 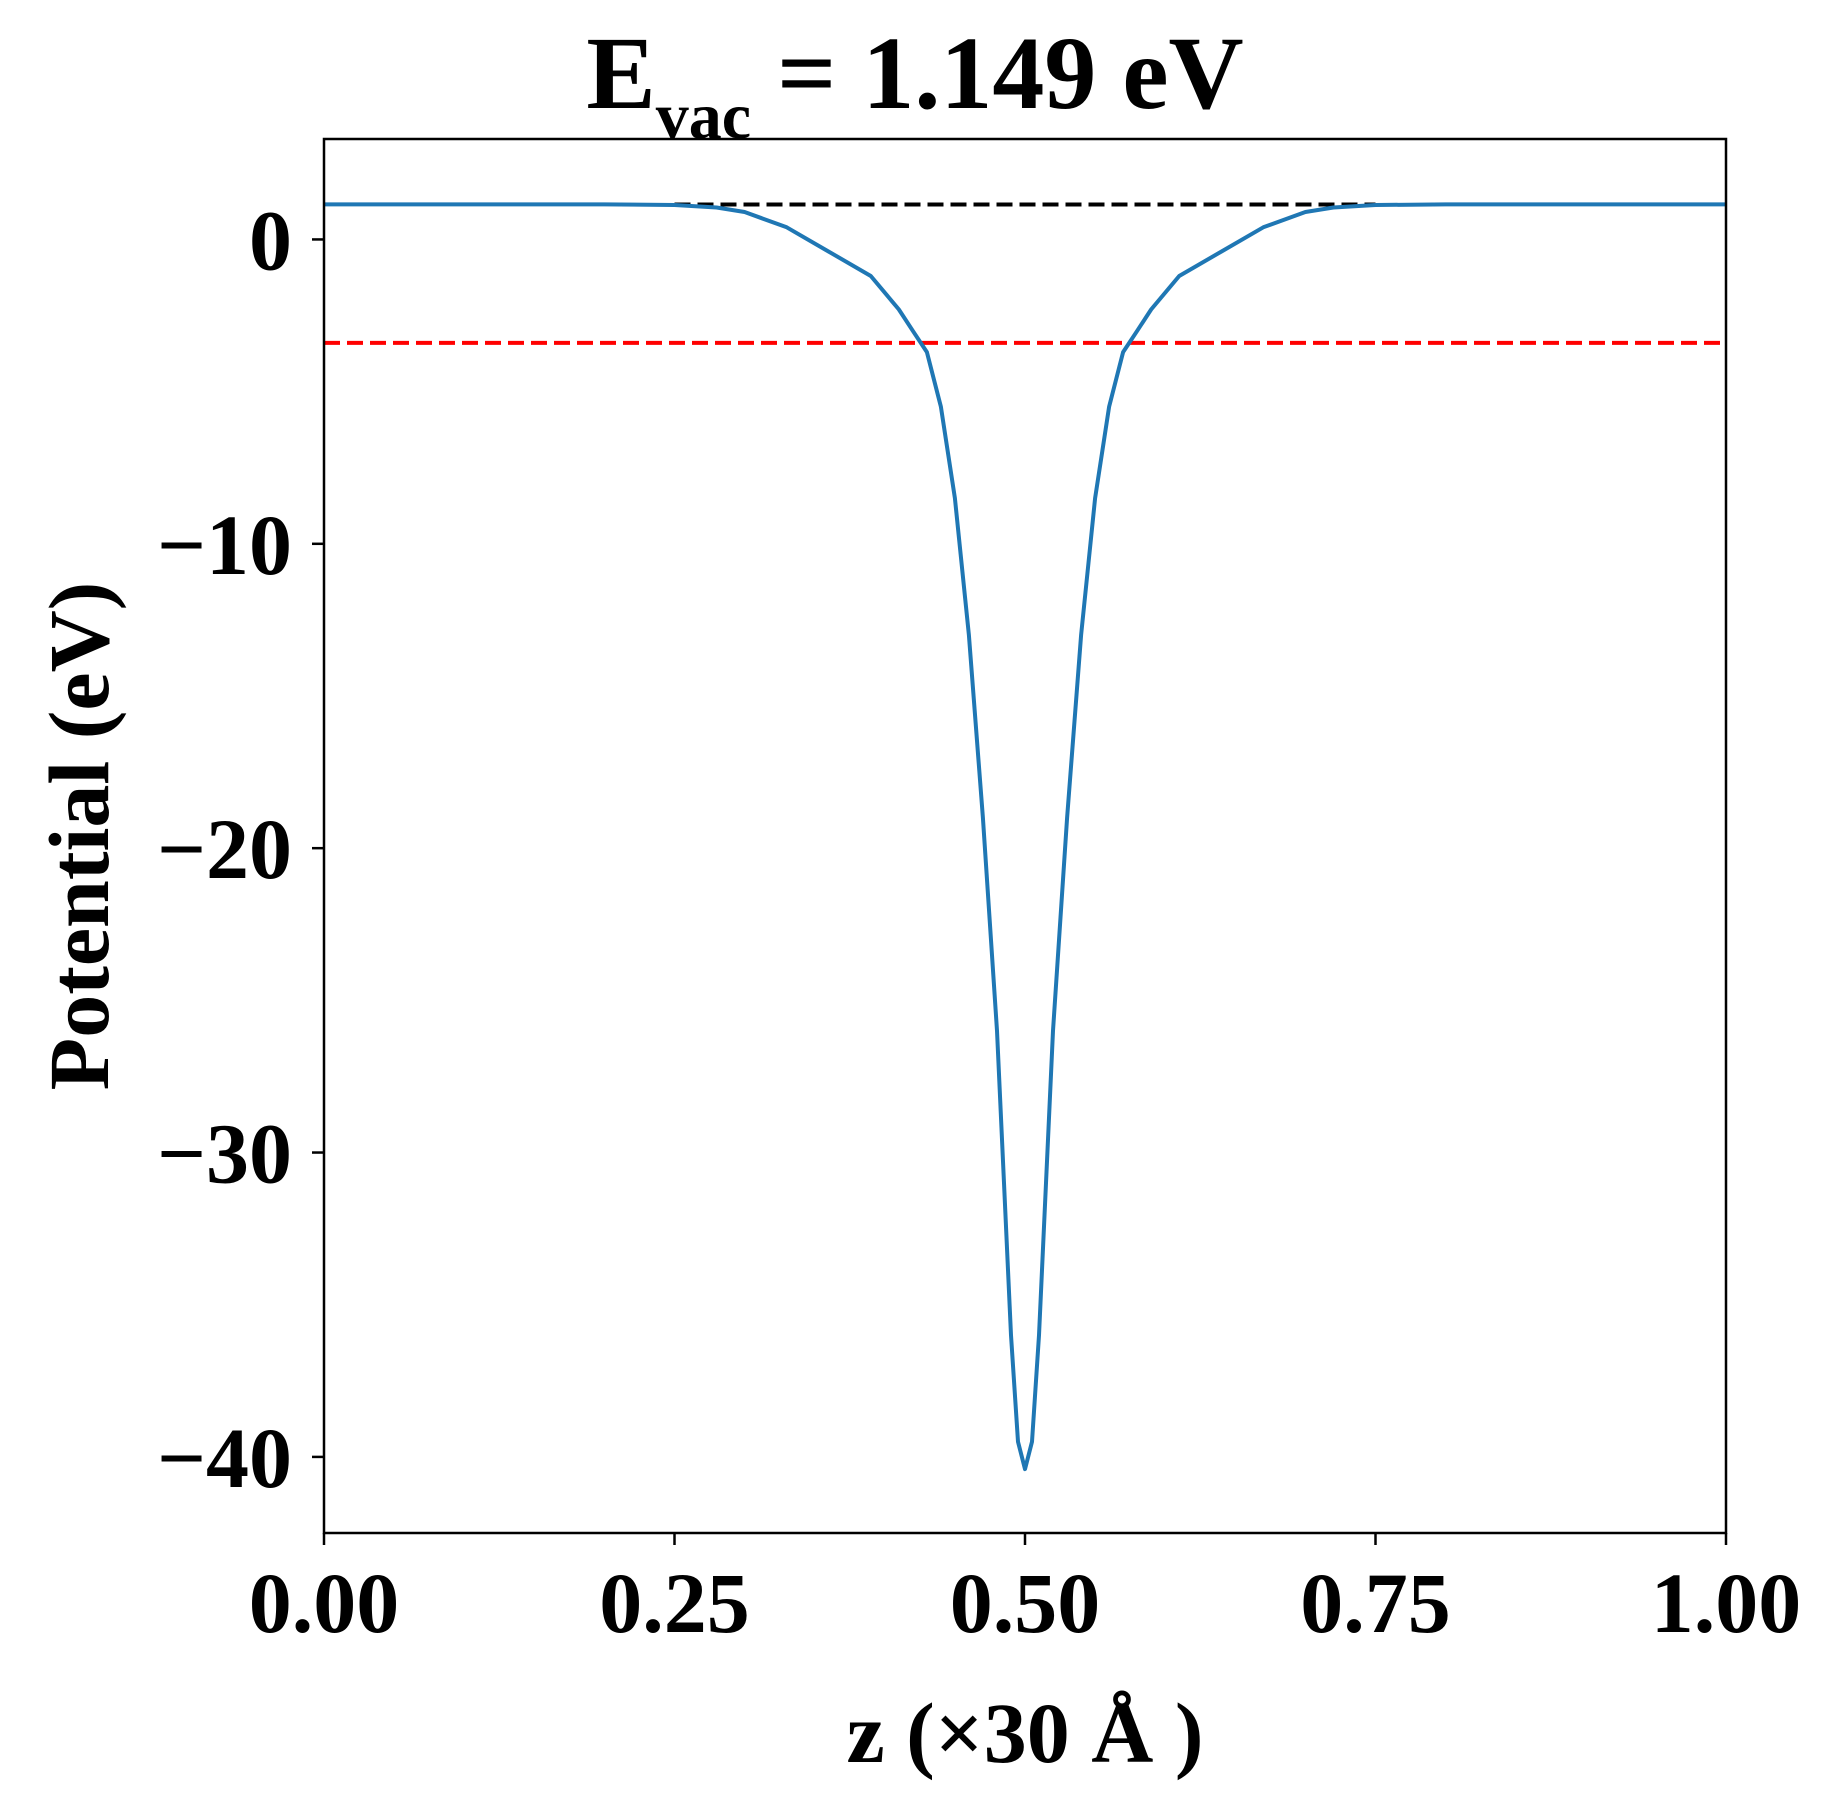 What do you see at coordinates (674, 1603) in the screenshot?
I see `x-tick-label: 0.25` at bounding box center [674, 1603].